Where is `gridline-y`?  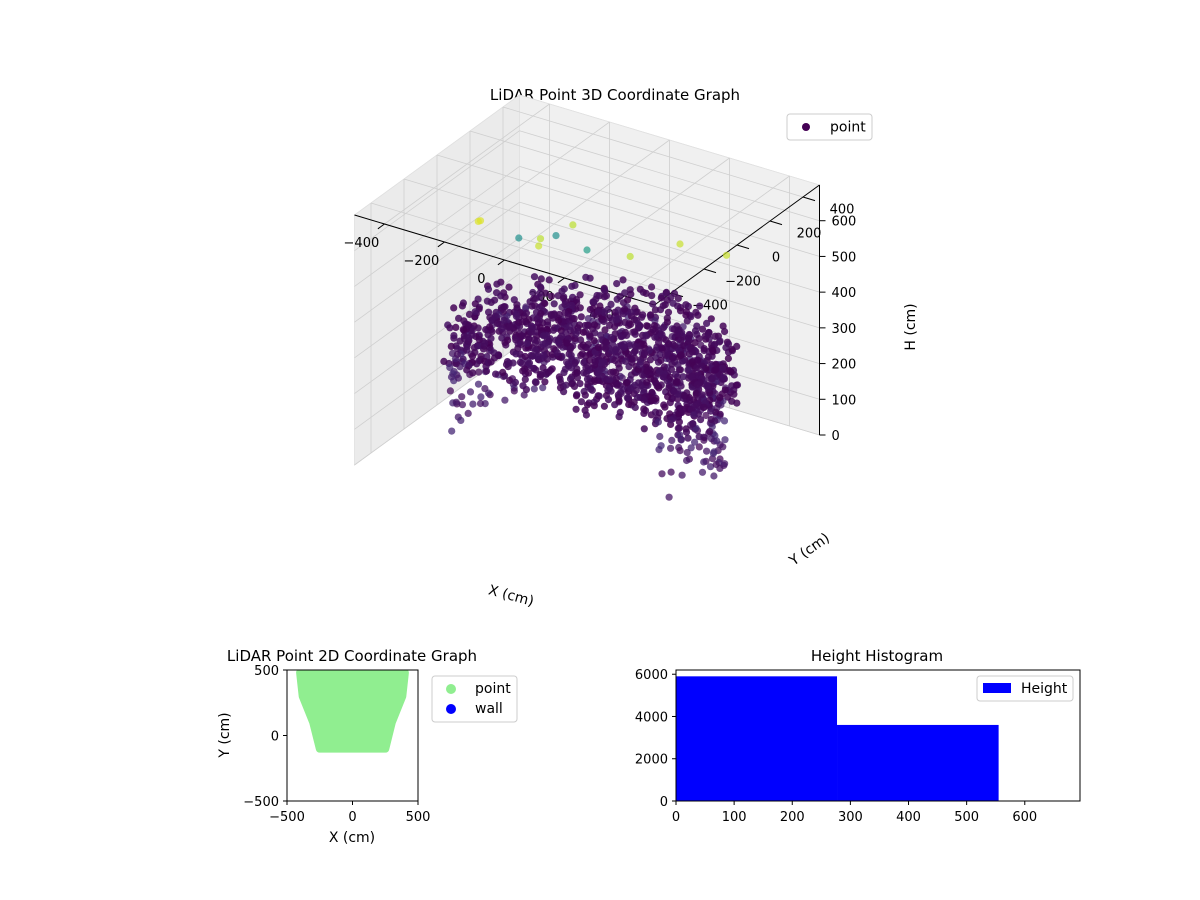
gridline-y is located at coordinates (554, 224).